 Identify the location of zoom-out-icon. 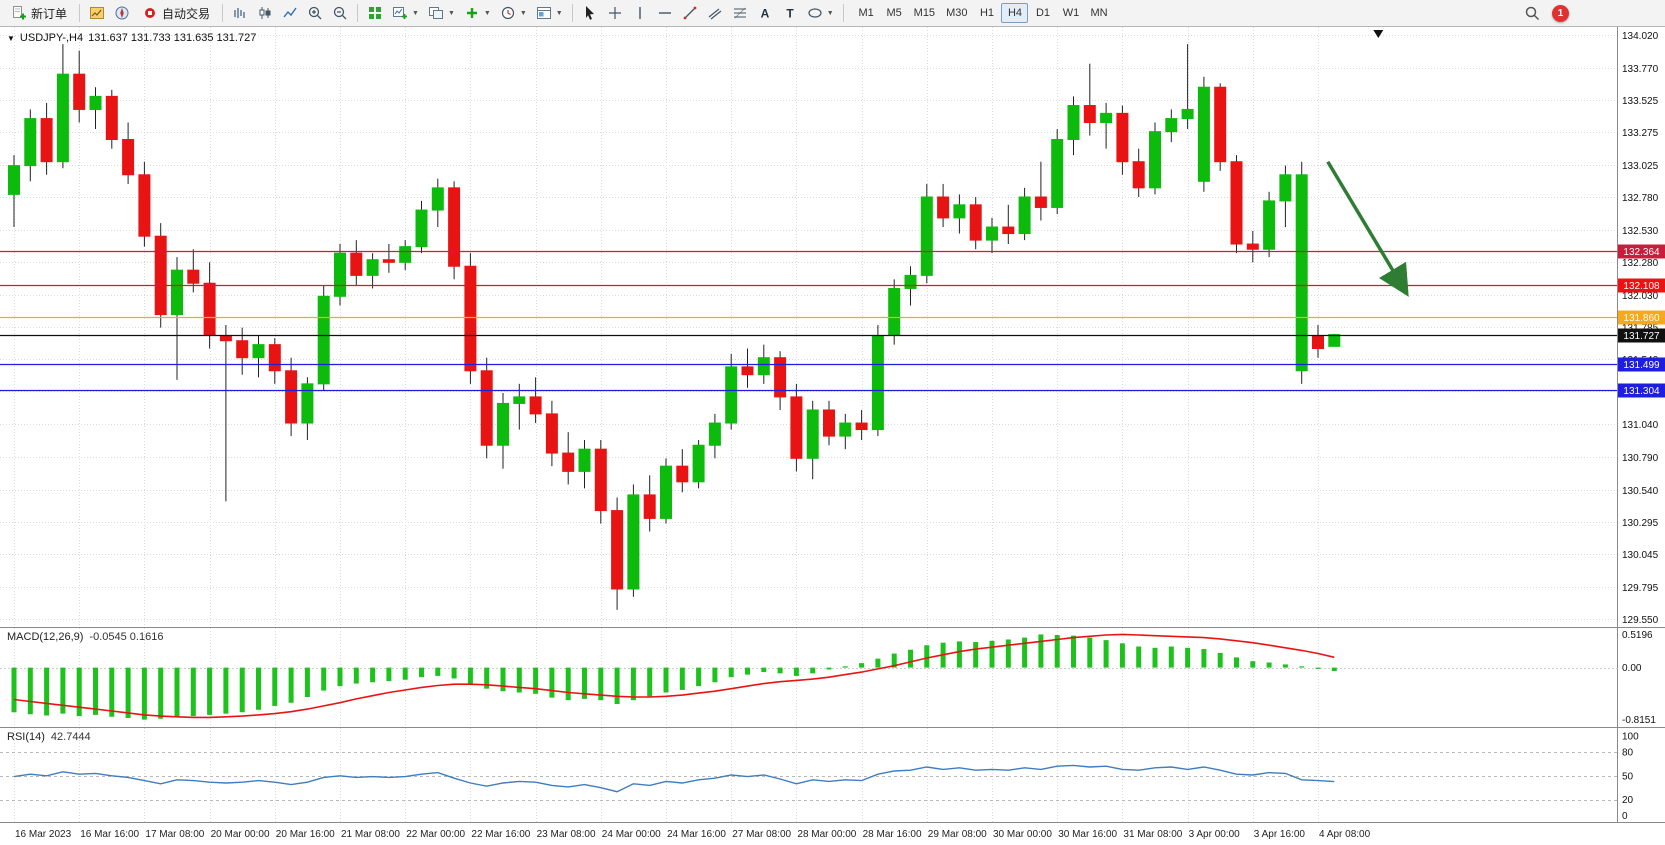
(340, 13).